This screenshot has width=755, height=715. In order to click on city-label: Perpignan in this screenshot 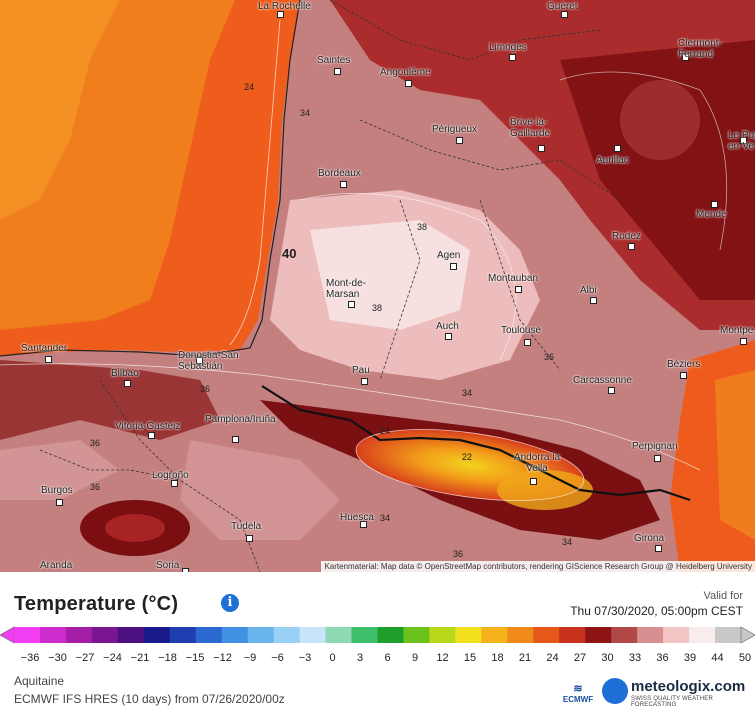, I will do `click(655, 446)`.